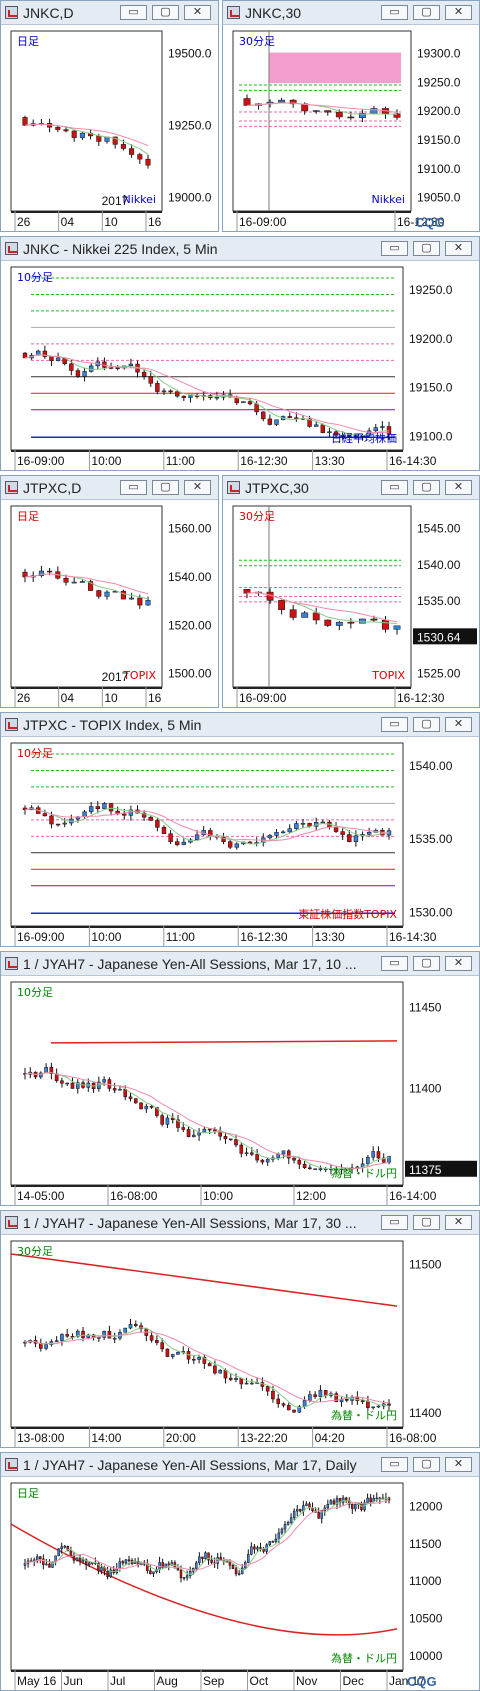 The height and width of the screenshot is (1691, 480). What do you see at coordinates (111, 698) in the screenshot?
I see `x-tick-label: 10` at bounding box center [111, 698].